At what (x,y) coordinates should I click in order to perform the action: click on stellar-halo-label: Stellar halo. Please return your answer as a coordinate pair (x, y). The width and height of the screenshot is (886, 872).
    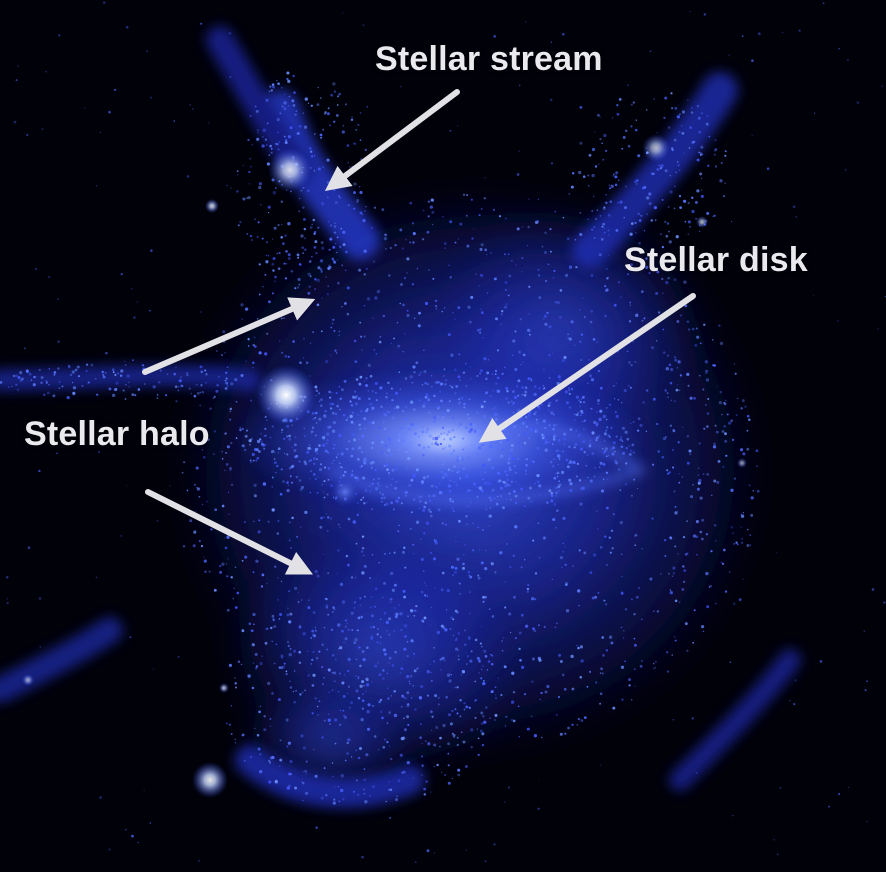
    Looking at the image, I should click on (117, 434).